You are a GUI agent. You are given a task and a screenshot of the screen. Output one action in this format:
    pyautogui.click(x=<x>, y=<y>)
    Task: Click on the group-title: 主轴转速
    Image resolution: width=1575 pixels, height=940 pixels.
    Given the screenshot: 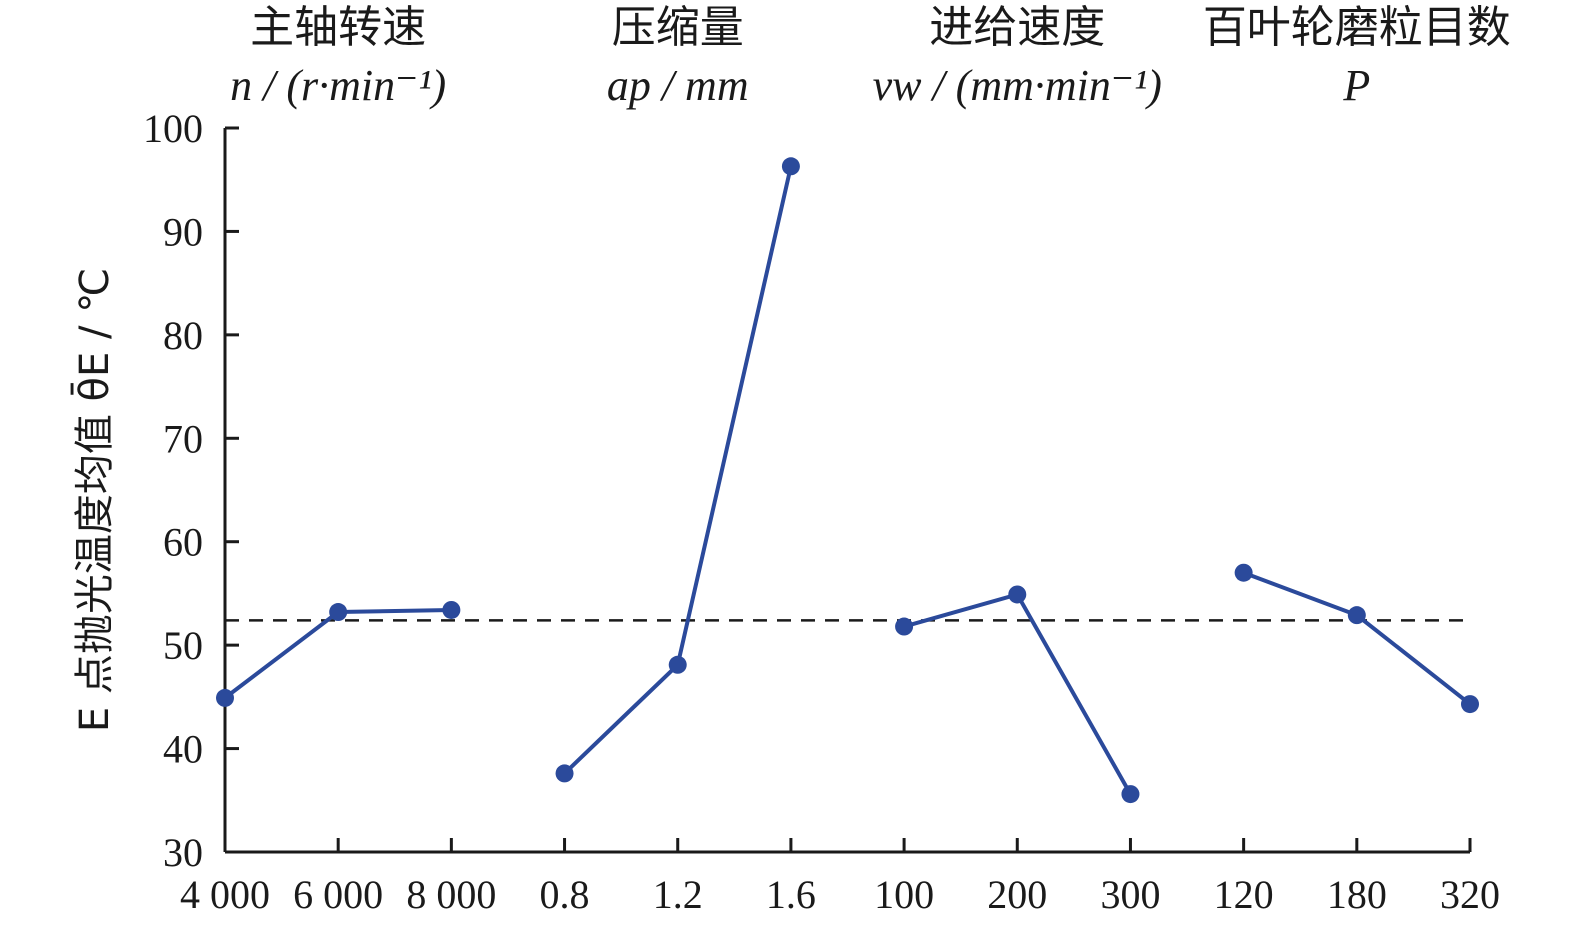 What is the action you would take?
    pyautogui.click(x=338, y=27)
    